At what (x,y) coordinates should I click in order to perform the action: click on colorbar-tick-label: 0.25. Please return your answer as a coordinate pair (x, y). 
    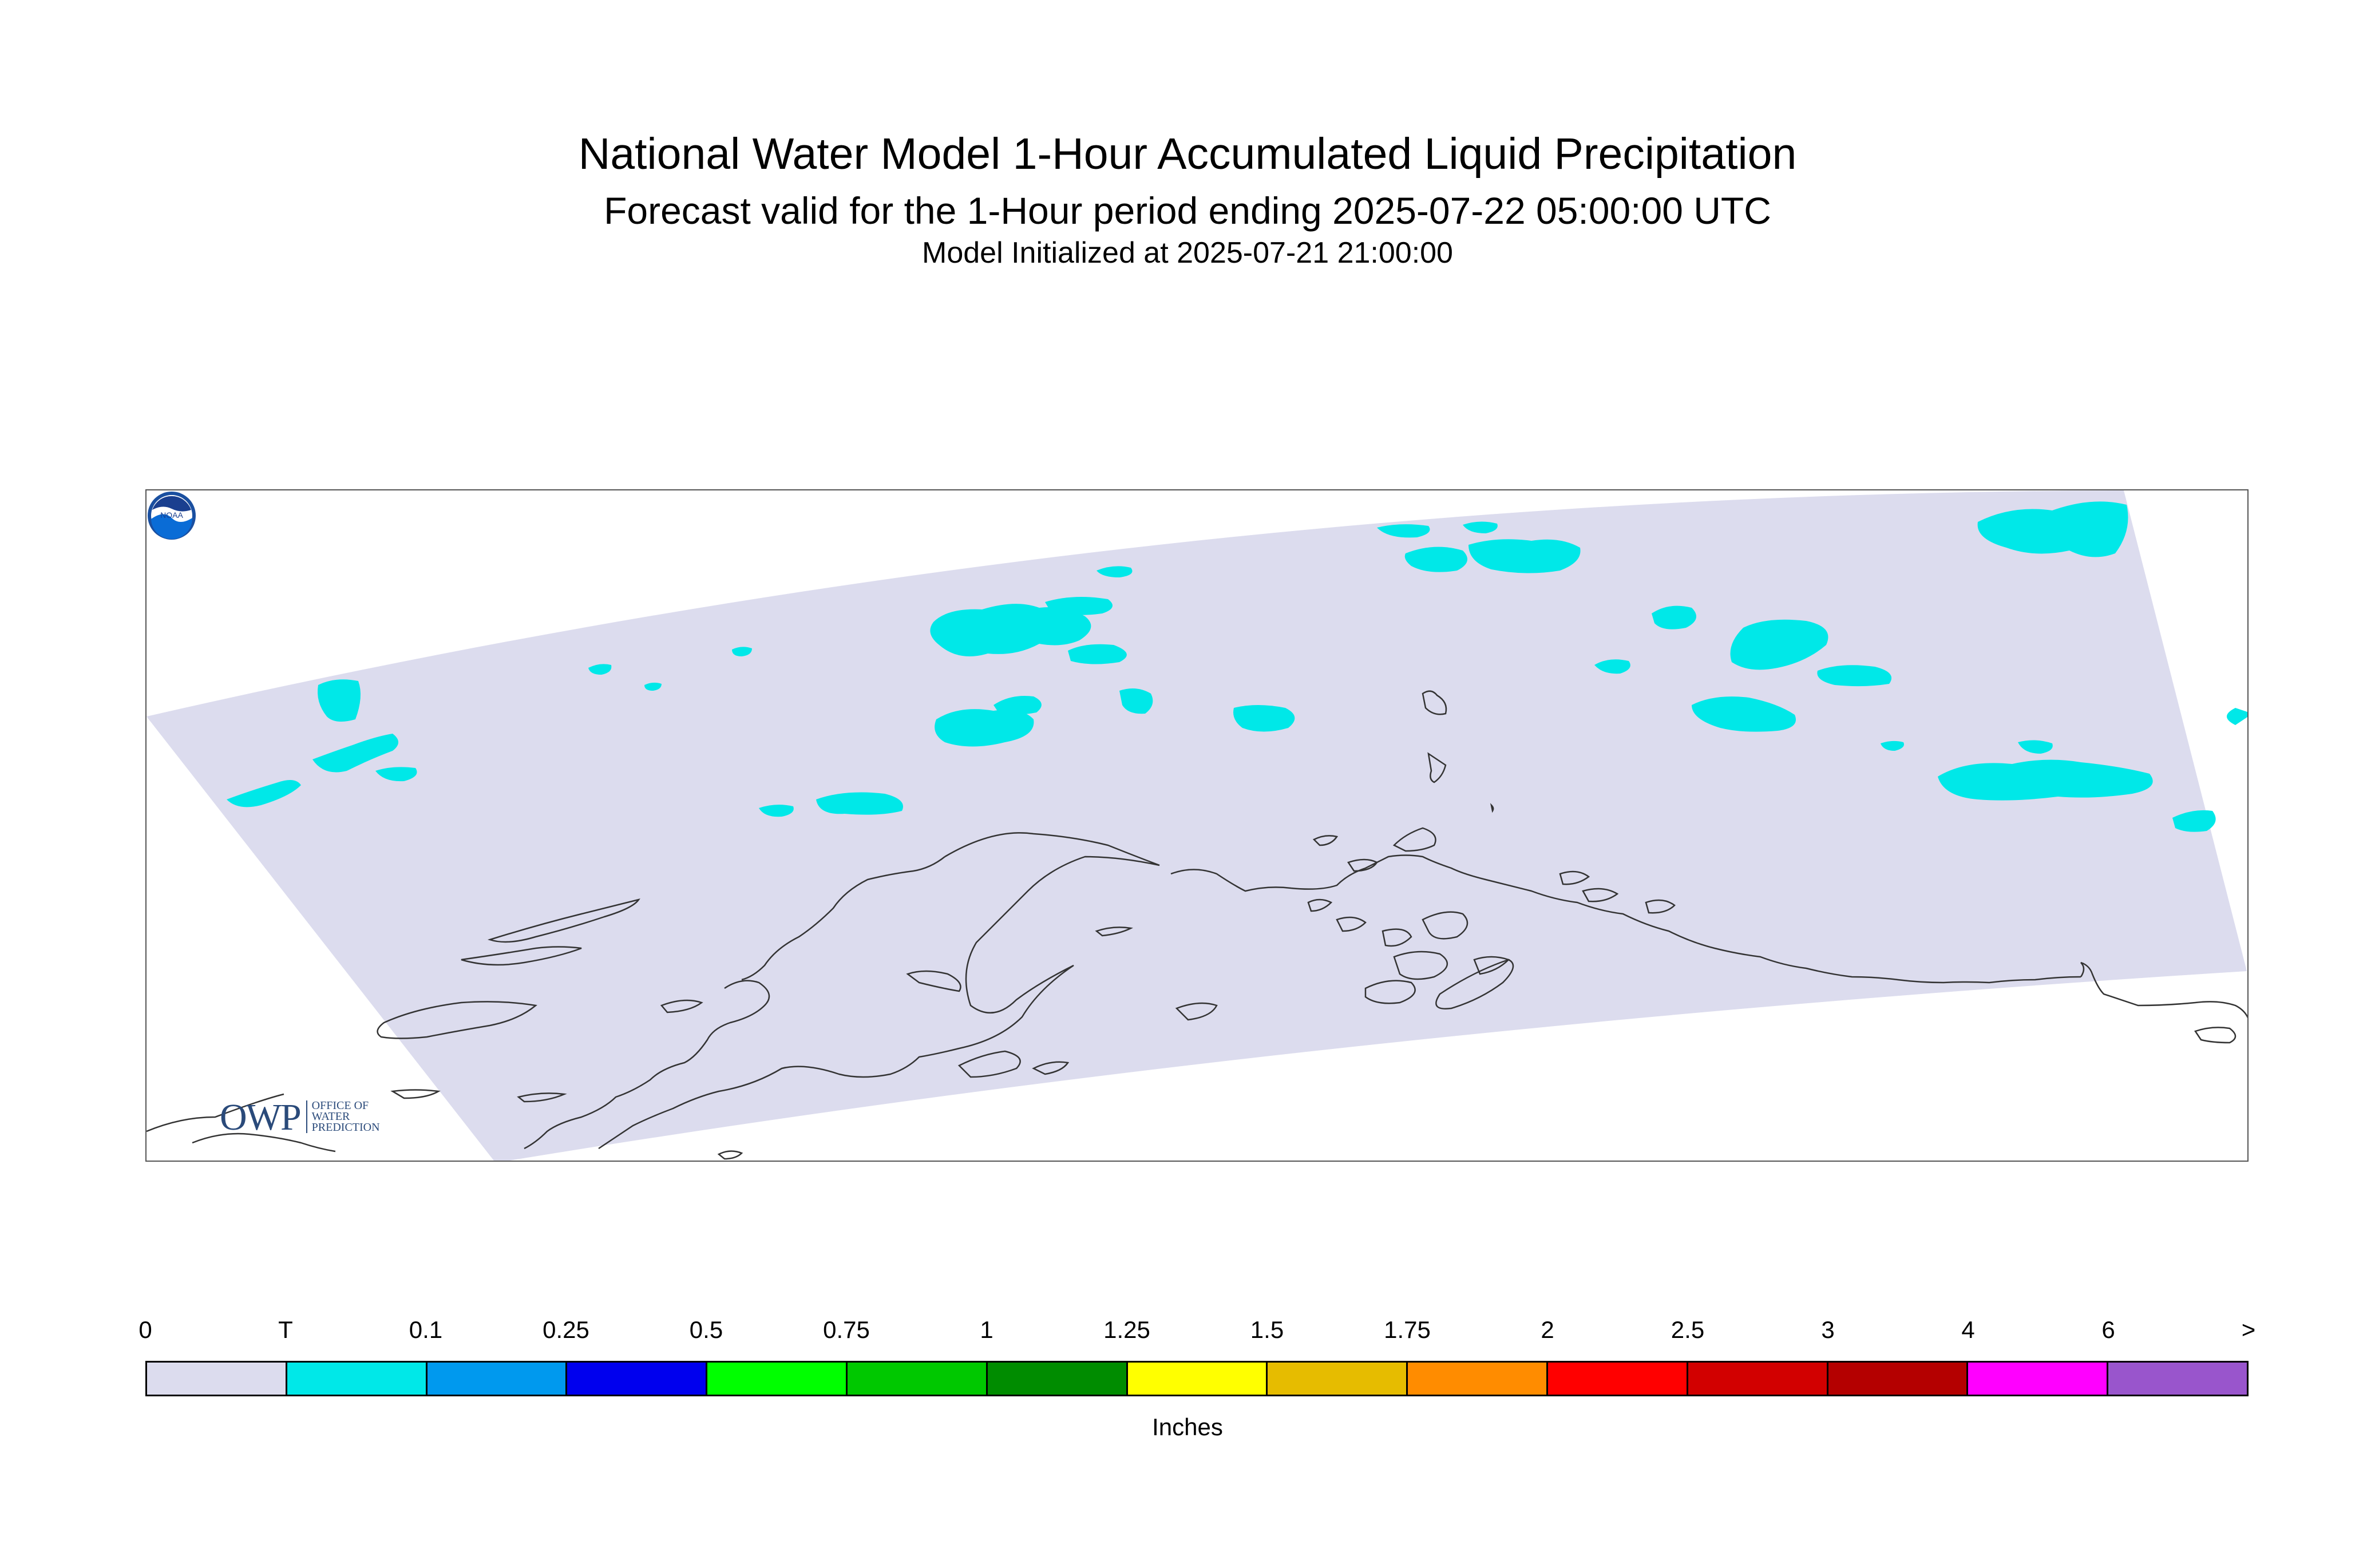
    Looking at the image, I should click on (566, 1329).